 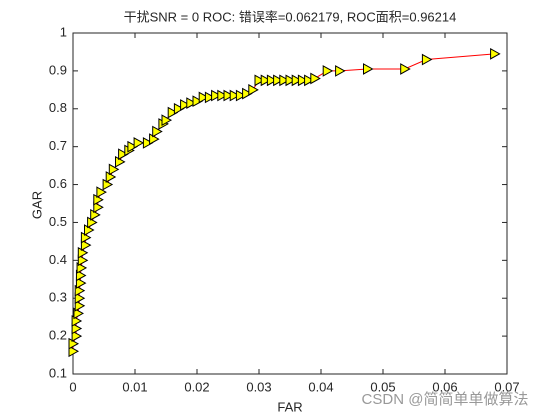 What do you see at coordinates (289, 406) in the screenshot?
I see `x-axis-label: FAR` at bounding box center [289, 406].